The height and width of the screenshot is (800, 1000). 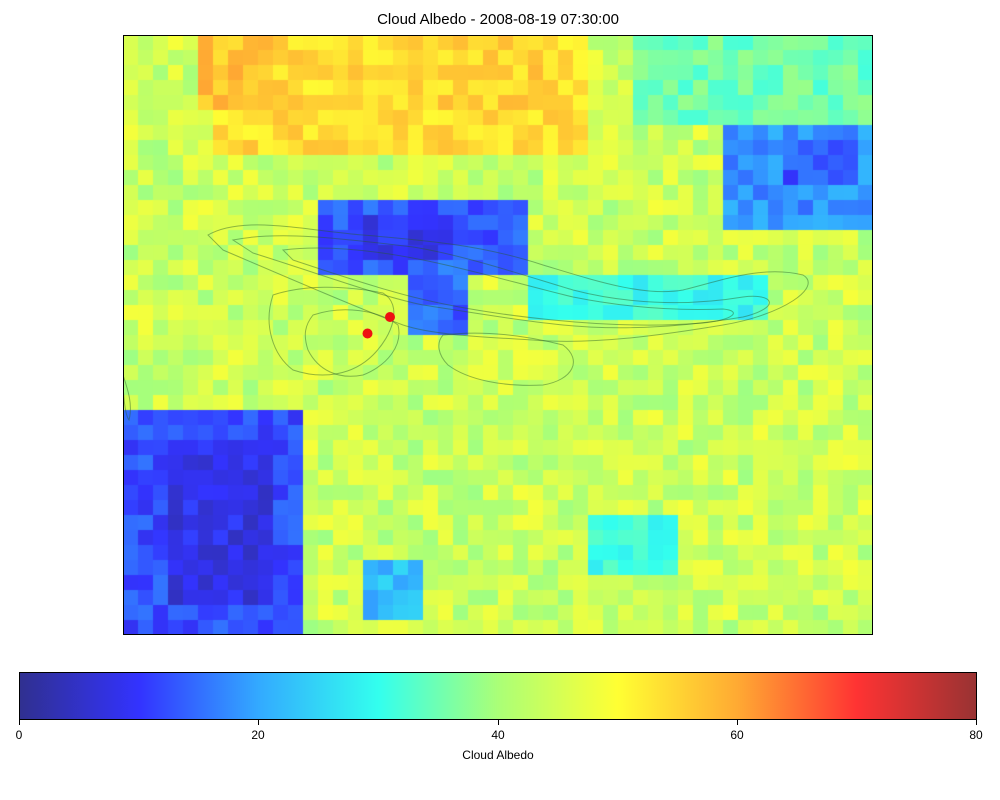 What do you see at coordinates (498, 696) in the screenshot?
I see `colorbar` at bounding box center [498, 696].